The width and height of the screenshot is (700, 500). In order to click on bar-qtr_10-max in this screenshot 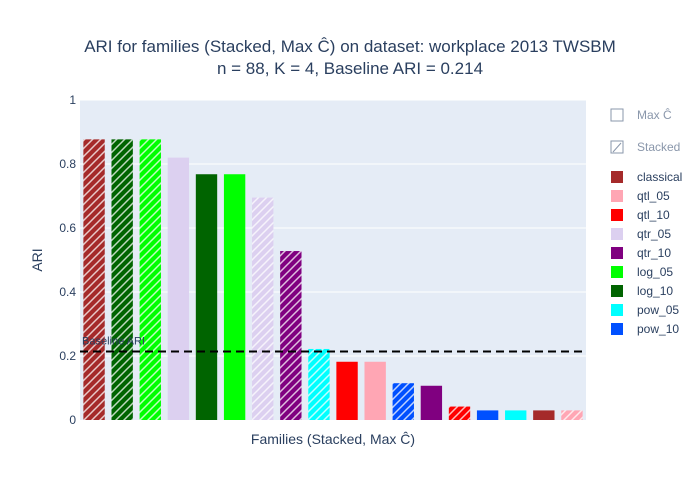, I will do `click(431, 402)`.